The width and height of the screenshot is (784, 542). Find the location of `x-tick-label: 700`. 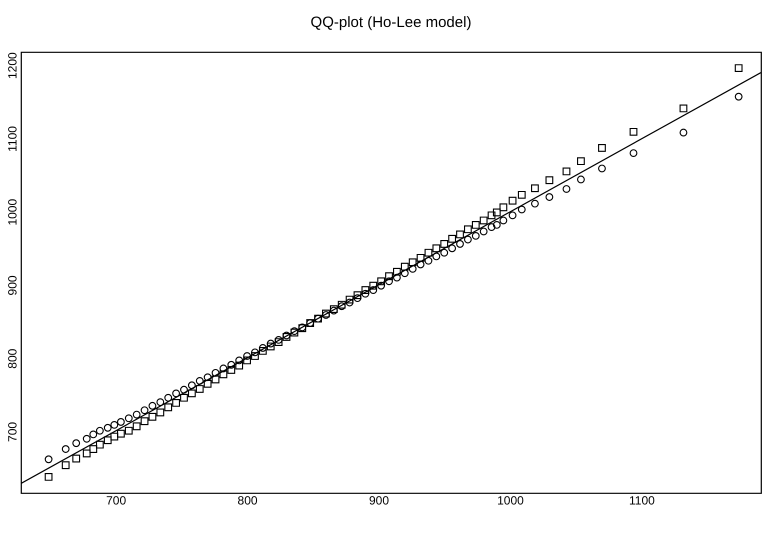

x-tick-label: 700 is located at coordinates (116, 501).